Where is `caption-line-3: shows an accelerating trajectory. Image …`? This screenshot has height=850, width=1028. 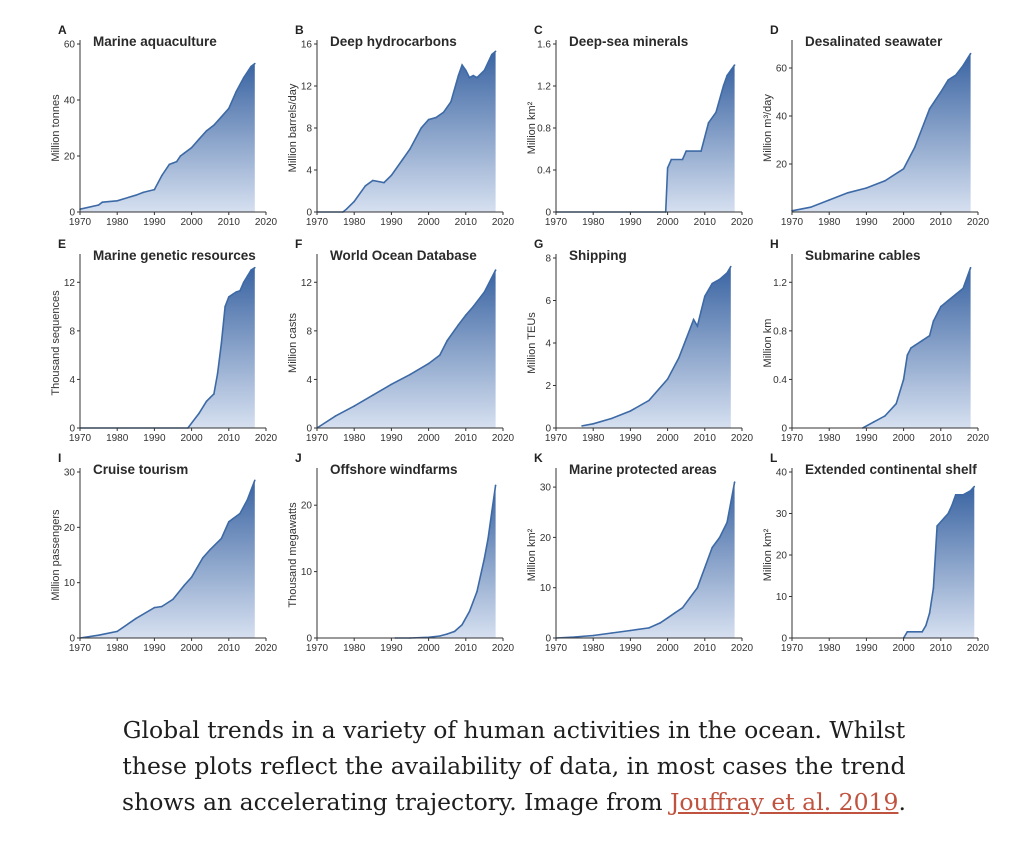 caption-line-3: shows an accelerating trajectory. Image … is located at coordinates (514, 802).